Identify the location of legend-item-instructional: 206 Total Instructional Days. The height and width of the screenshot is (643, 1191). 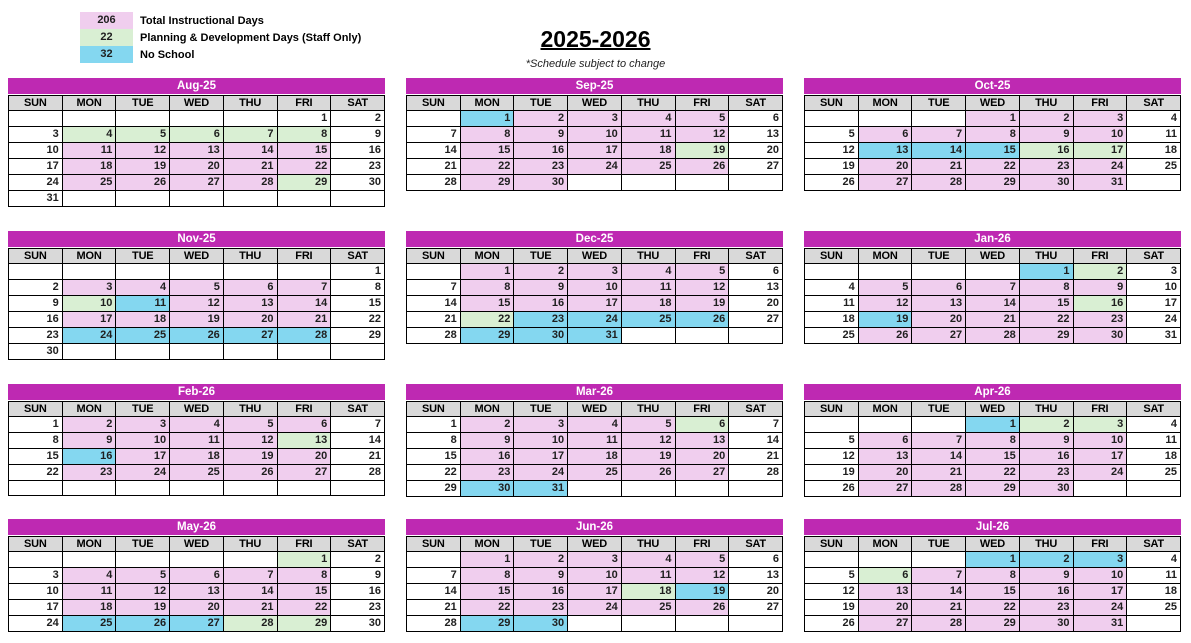
(220, 20).